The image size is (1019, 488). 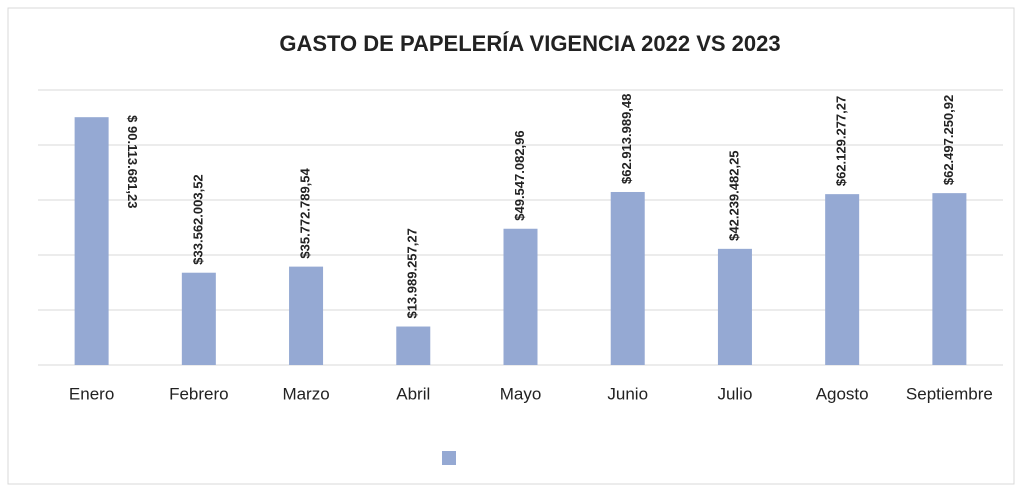 What do you see at coordinates (304, 212) in the screenshot?
I see `data-label: $35.772.789,54` at bounding box center [304, 212].